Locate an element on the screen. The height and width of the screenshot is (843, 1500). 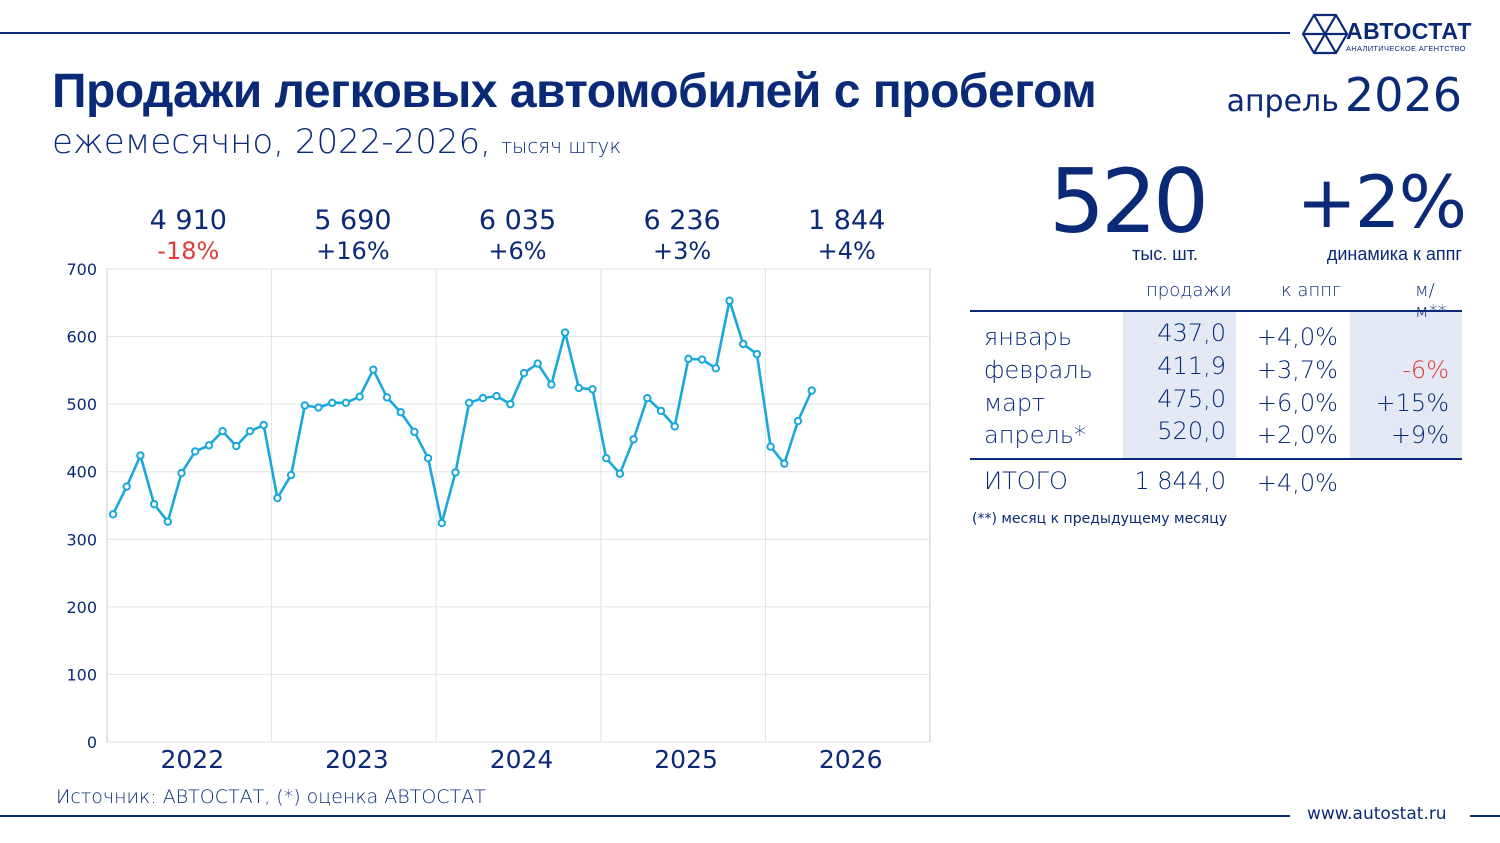
header-sales: продажи is located at coordinates (1189, 290).